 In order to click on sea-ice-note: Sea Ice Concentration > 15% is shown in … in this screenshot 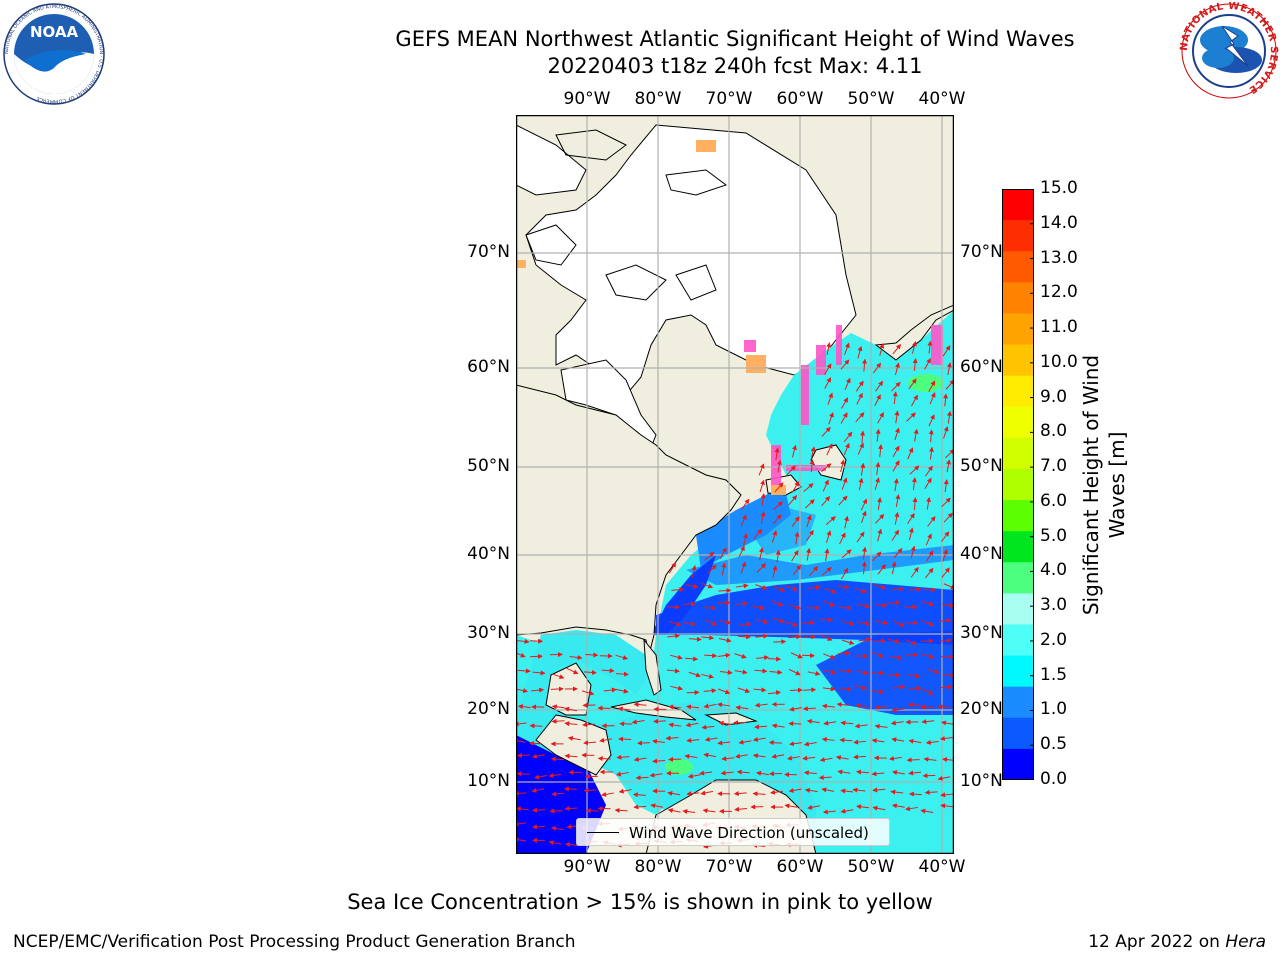, I will do `click(640, 902)`.